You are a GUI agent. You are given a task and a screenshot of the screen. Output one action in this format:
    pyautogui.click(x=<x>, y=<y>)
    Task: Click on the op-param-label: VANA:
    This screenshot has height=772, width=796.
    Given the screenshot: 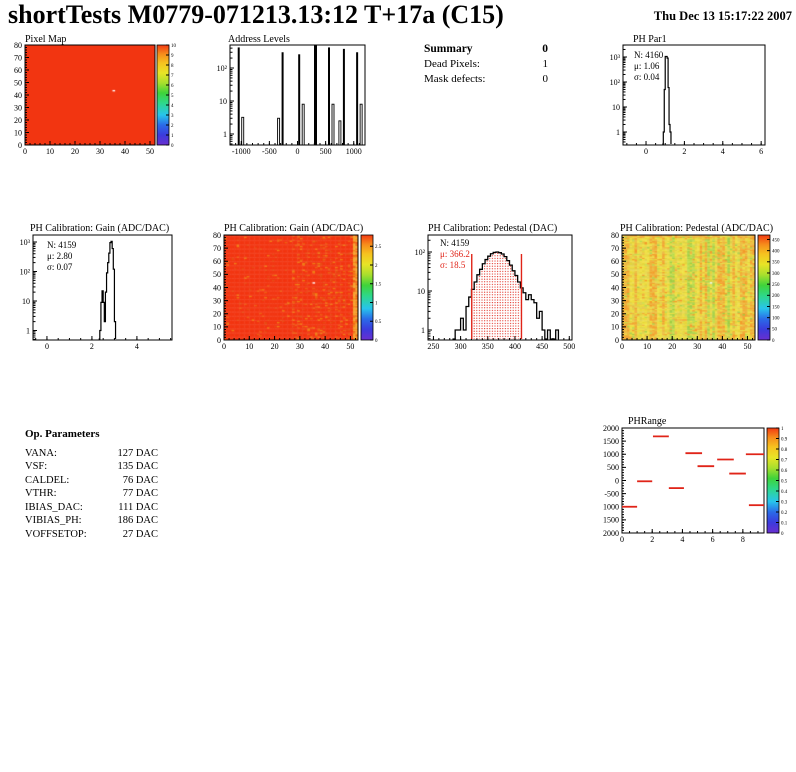 What is the action you would take?
    pyautogui.click(x=41, y=453)
    